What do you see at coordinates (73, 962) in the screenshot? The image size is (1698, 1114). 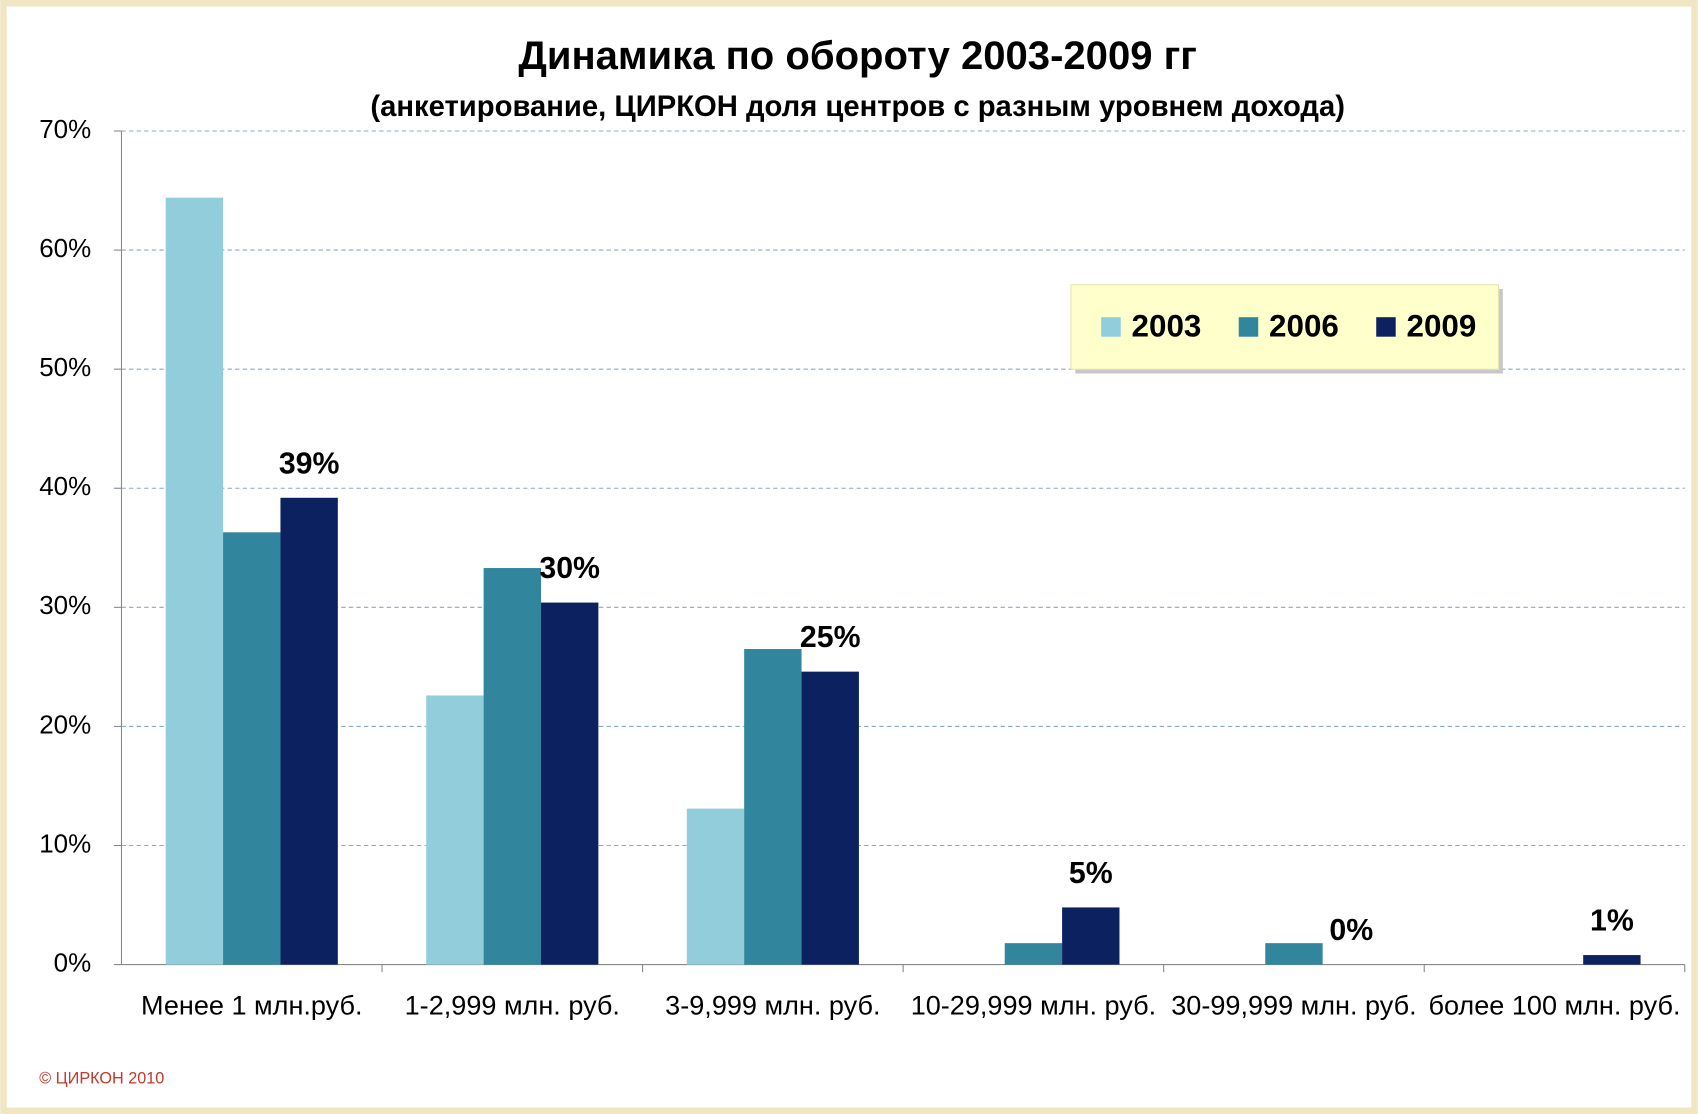 I see `y-tick-label: 0%` at bounding box center [73, 962].